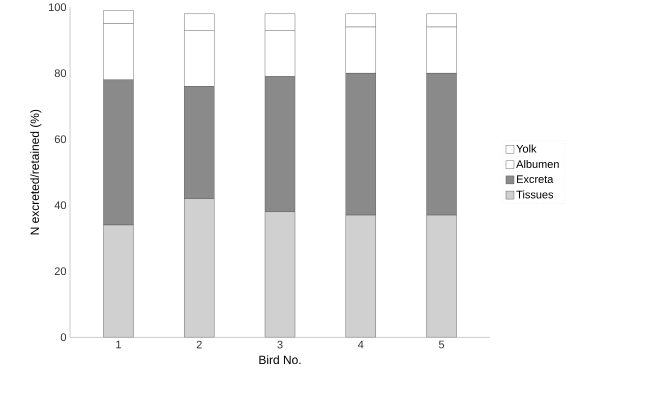 This screenshot has width=668, height=407. What do you see at coordinates (535, 179) in the screenshot?
I see `legend-label: Excreta` at bounding box center [535, 179].